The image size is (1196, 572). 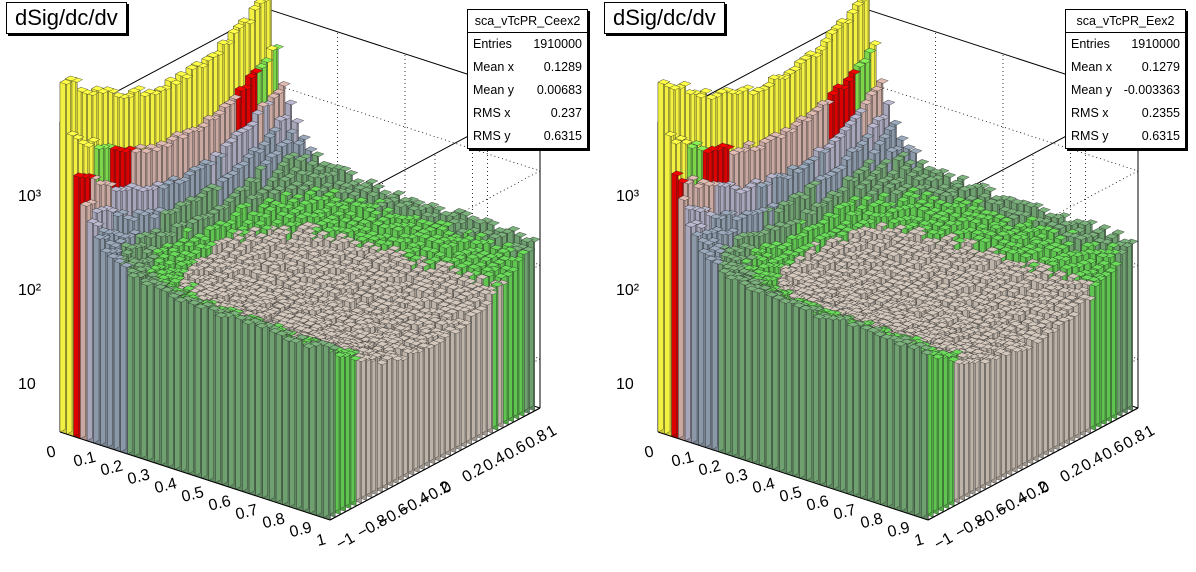 What do you see at coordinates (1125, 113) in the screenshot?
I see `stats-row-rms-x: RMS x 0.2355` at bounding box center [1125, 113].